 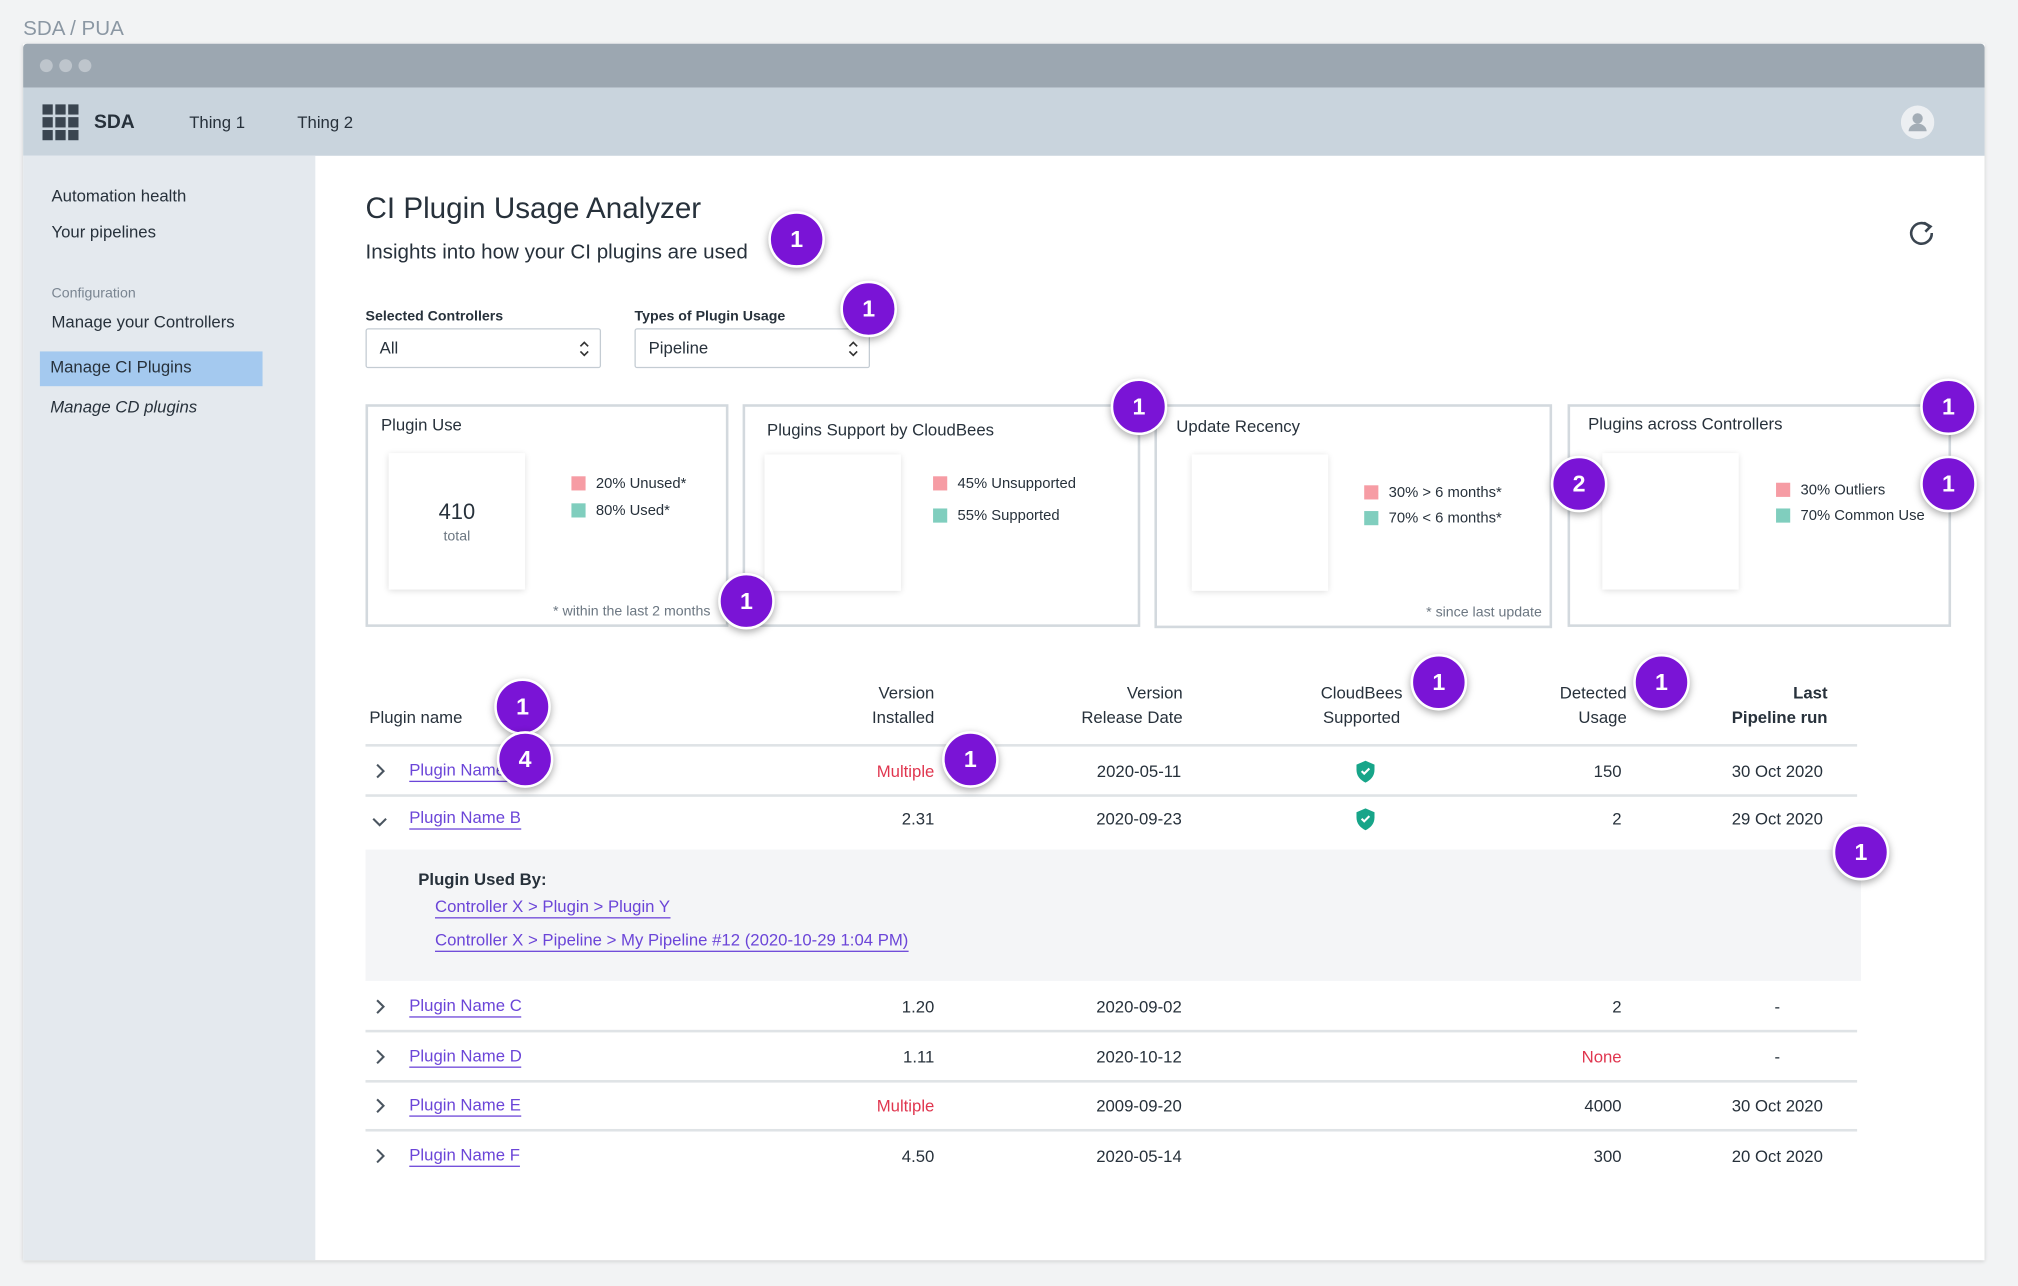 What do you see at coordinates (103, 232) in the screenshot?
I see `sidebar-item: Your pipelines` at bounding box center [103, 232].